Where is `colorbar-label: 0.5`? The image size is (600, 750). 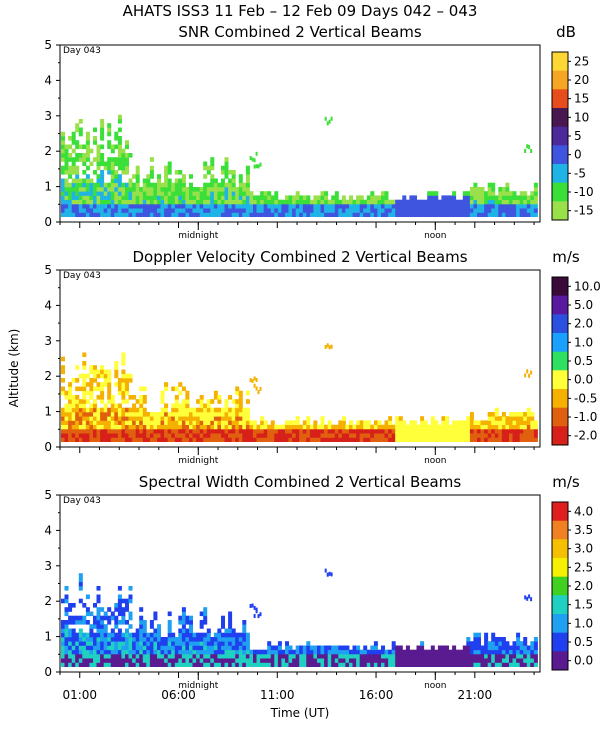 colorbar-label: 0.5 is located at coordinates (583, 361).